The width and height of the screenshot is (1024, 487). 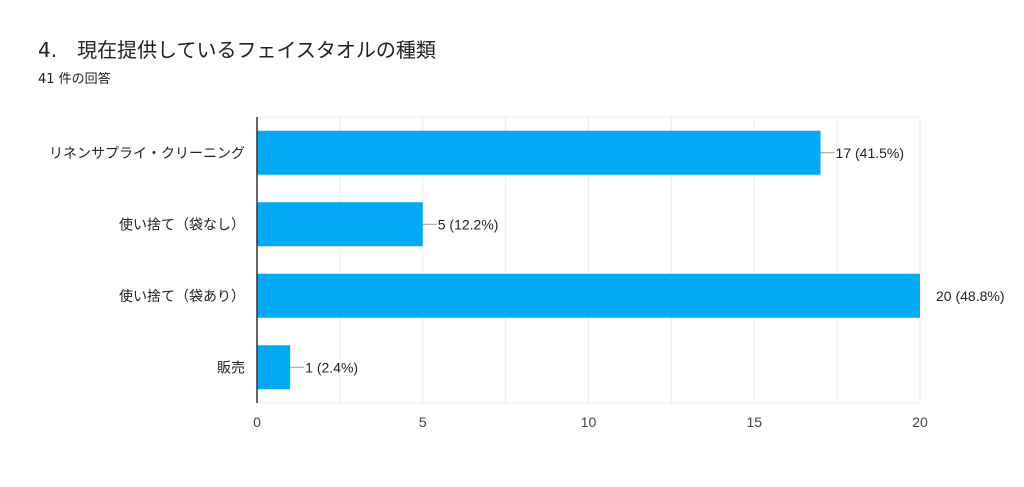 What do you see at coordinates (237, 50) in the screenshot?
I see `chart-title: 4. 現在提供しているフェイスタオルの種類` at bounding box center [237, 50].